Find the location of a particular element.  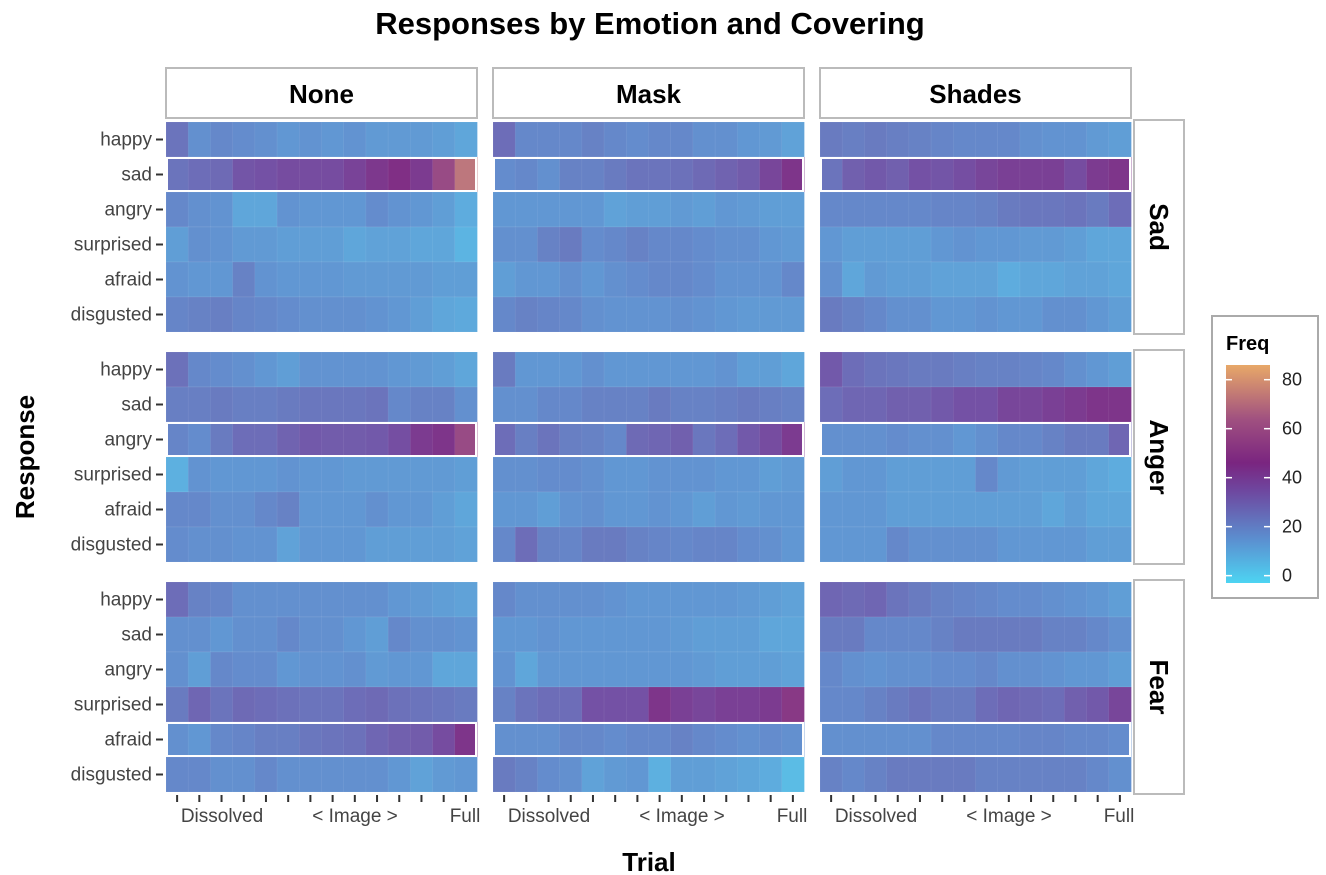

x-tick-label: < Image > is located at coordinates (682, 816).